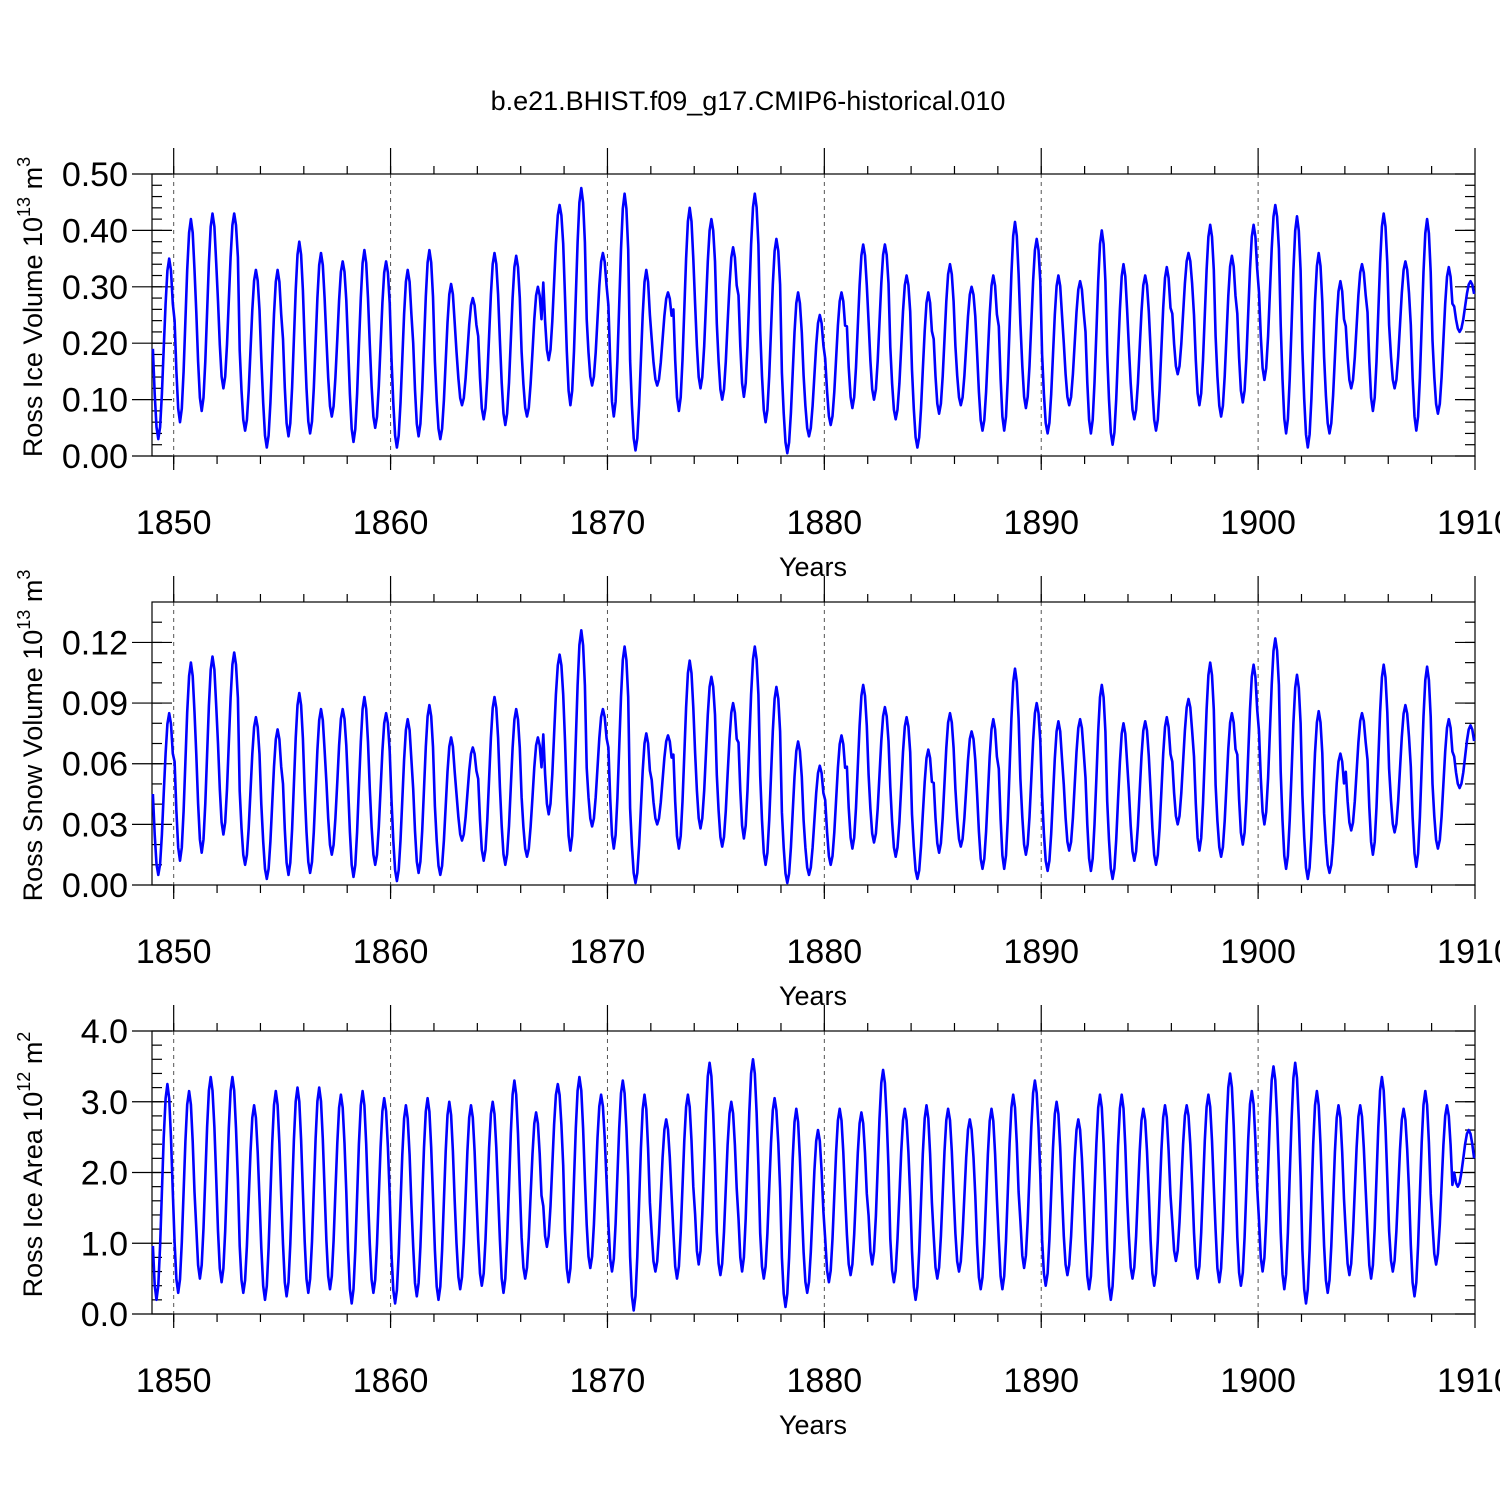 The height and width of the screenshot is (1505, 1500). I want to click on y-tick-label: 0.40, so click(95, 231).